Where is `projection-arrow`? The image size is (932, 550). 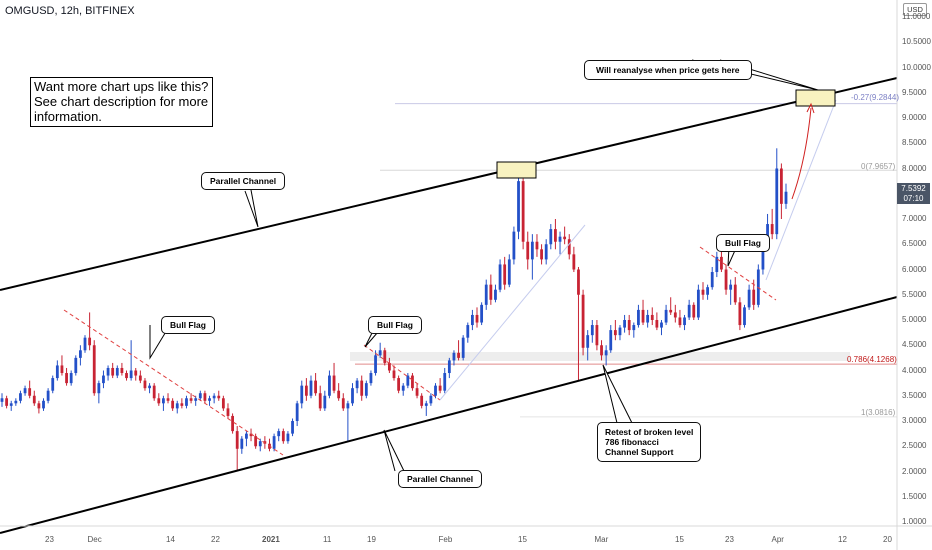
projection-arrow is located at coordinates (801, 153).